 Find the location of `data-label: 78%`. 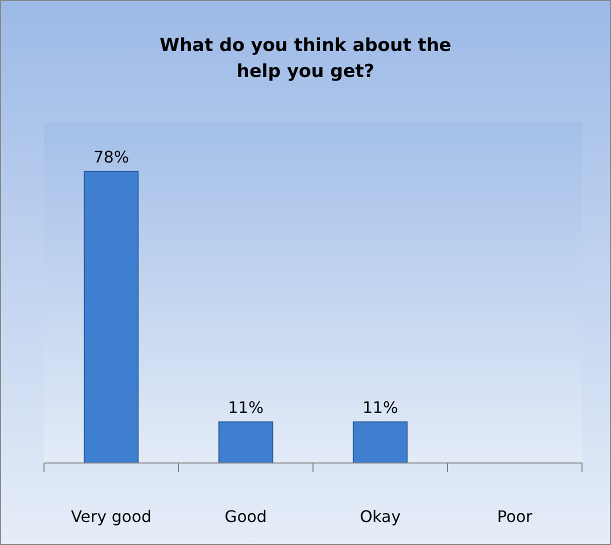

data-label: 78% is located at coordinates (111, 156).